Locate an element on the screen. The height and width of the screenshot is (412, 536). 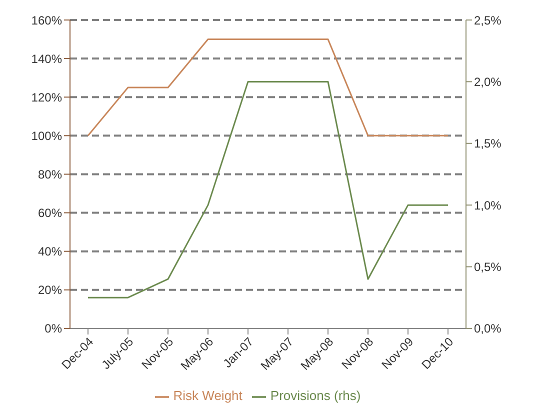
y-tick-label: 120% is located at coordinates (46, 97).